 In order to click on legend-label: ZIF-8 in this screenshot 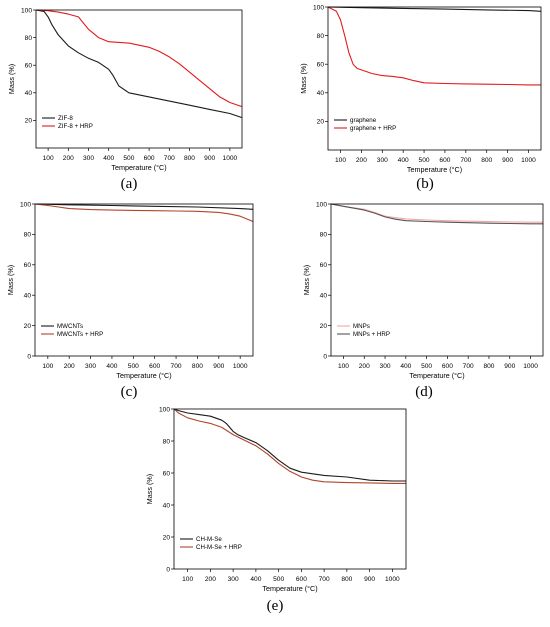, I will do `click(65, 118)`.